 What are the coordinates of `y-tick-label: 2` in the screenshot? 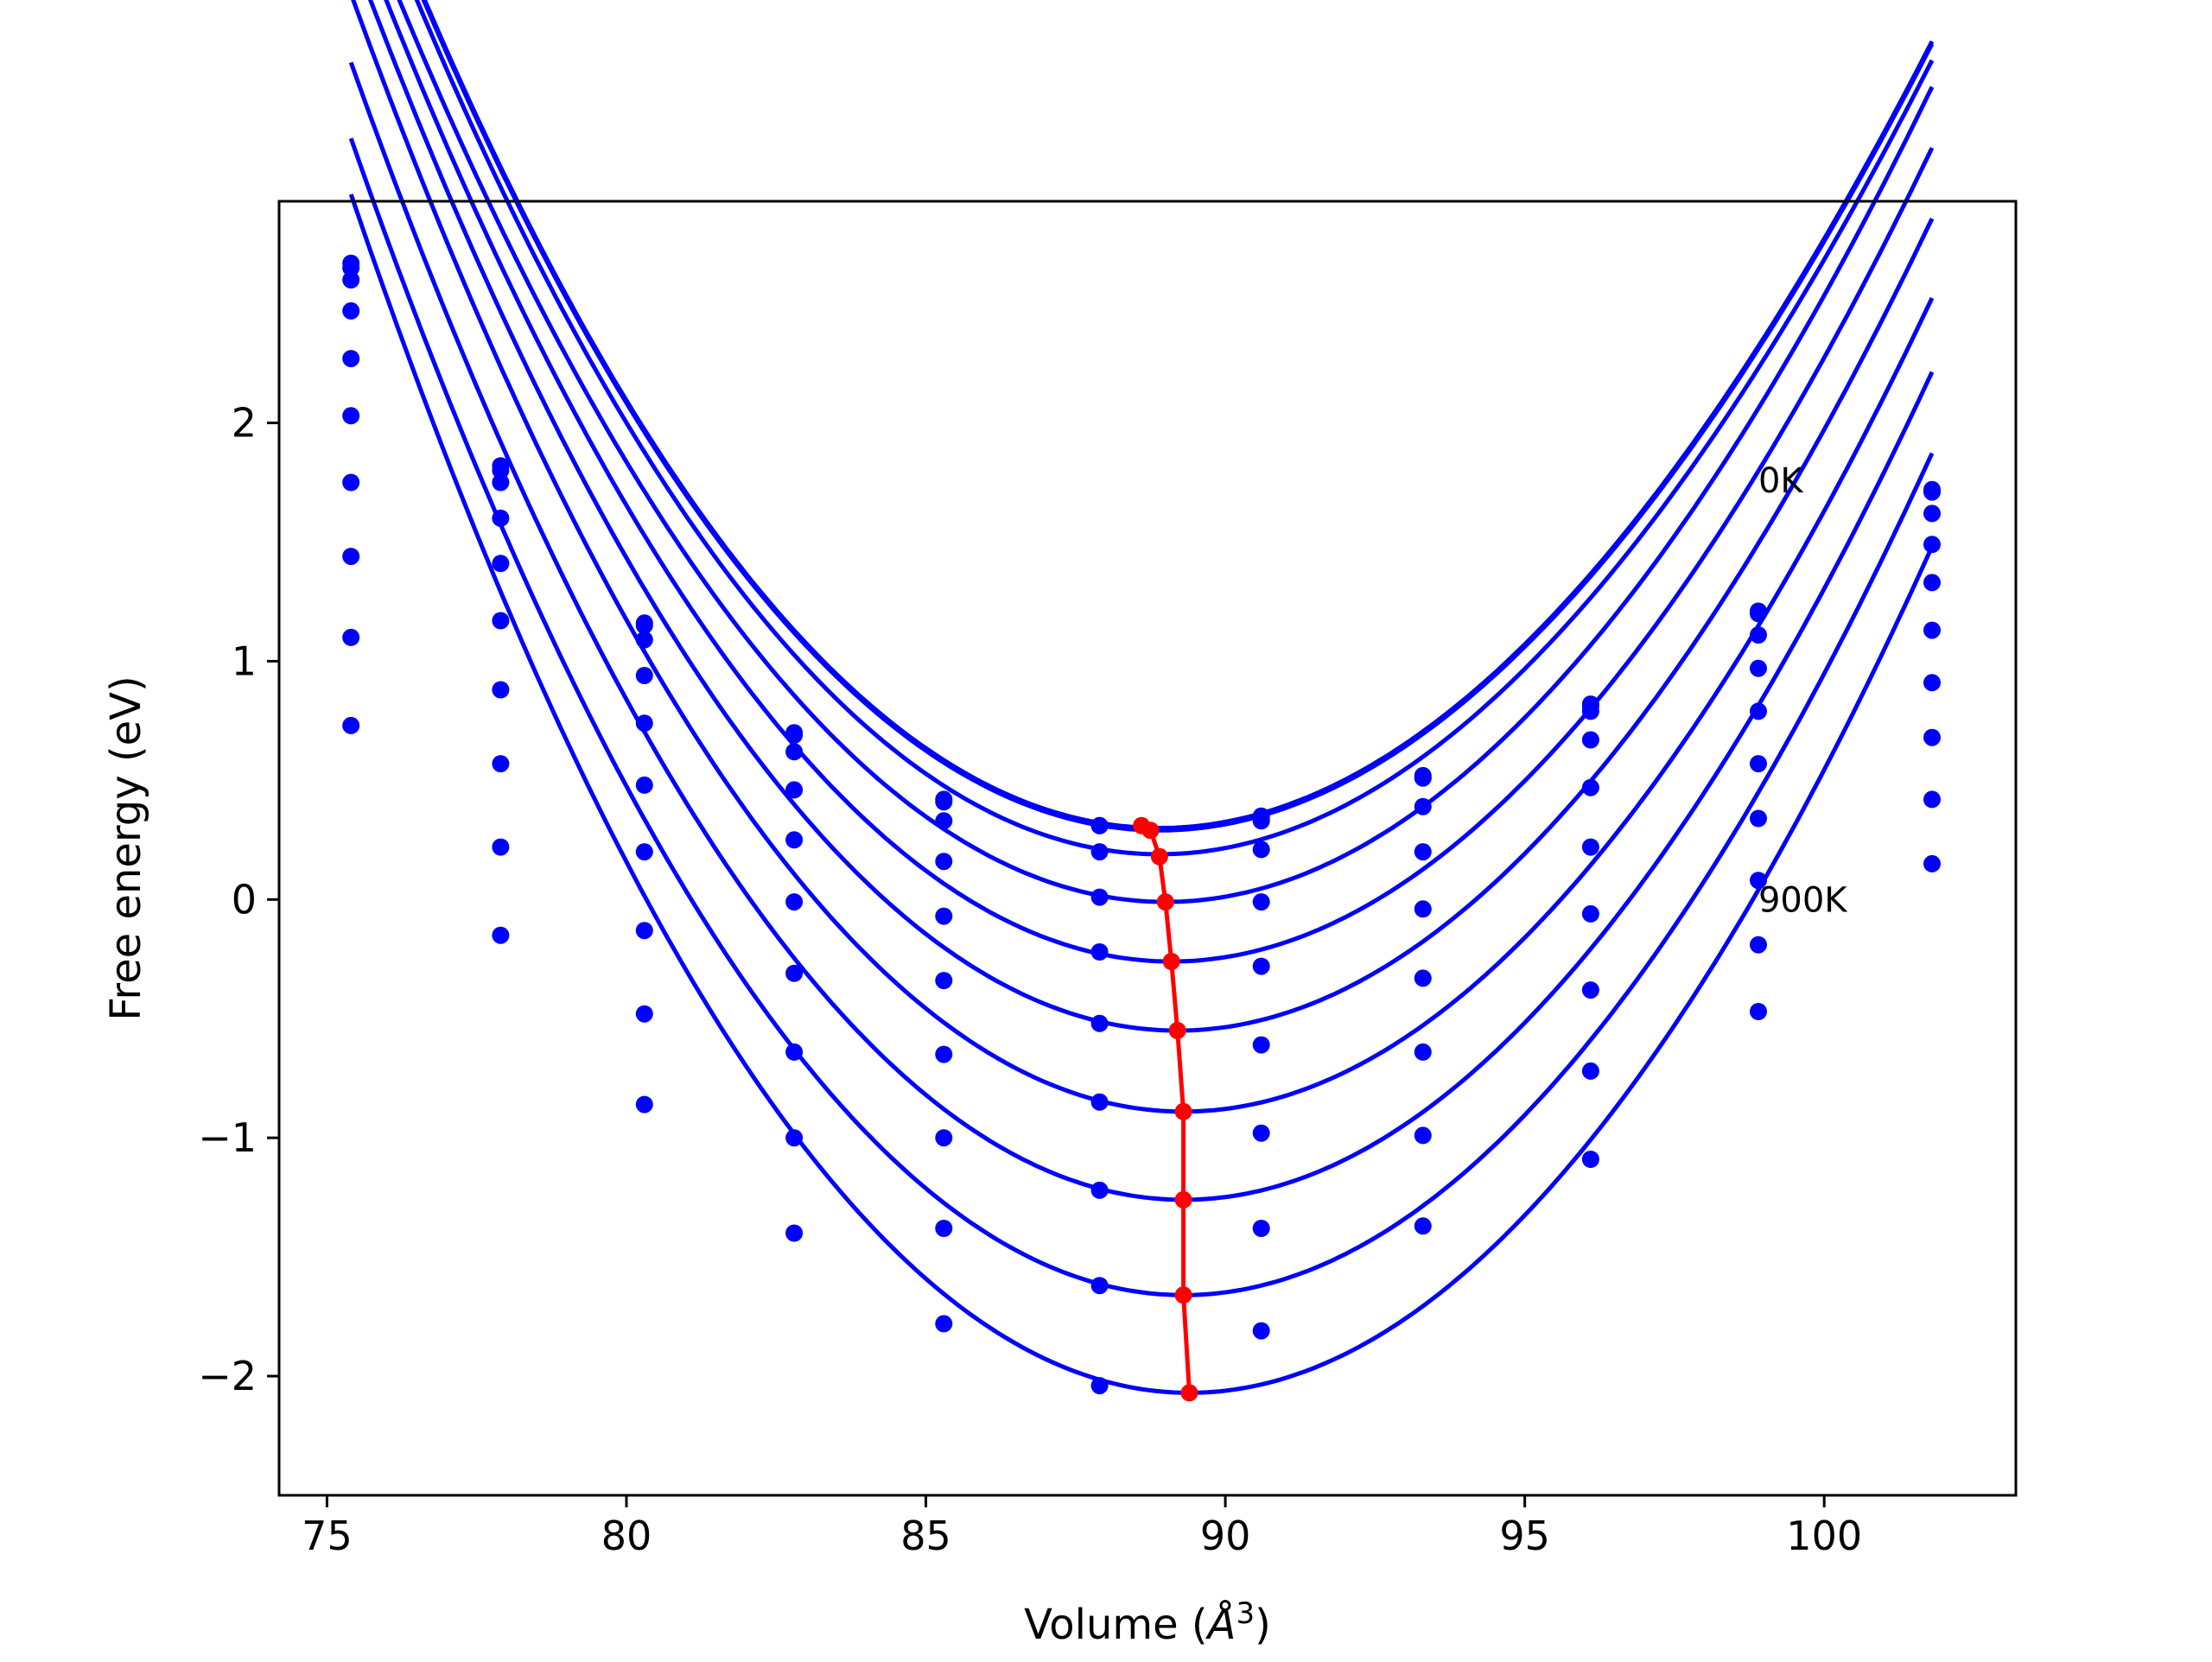 It's located at (244, 423).